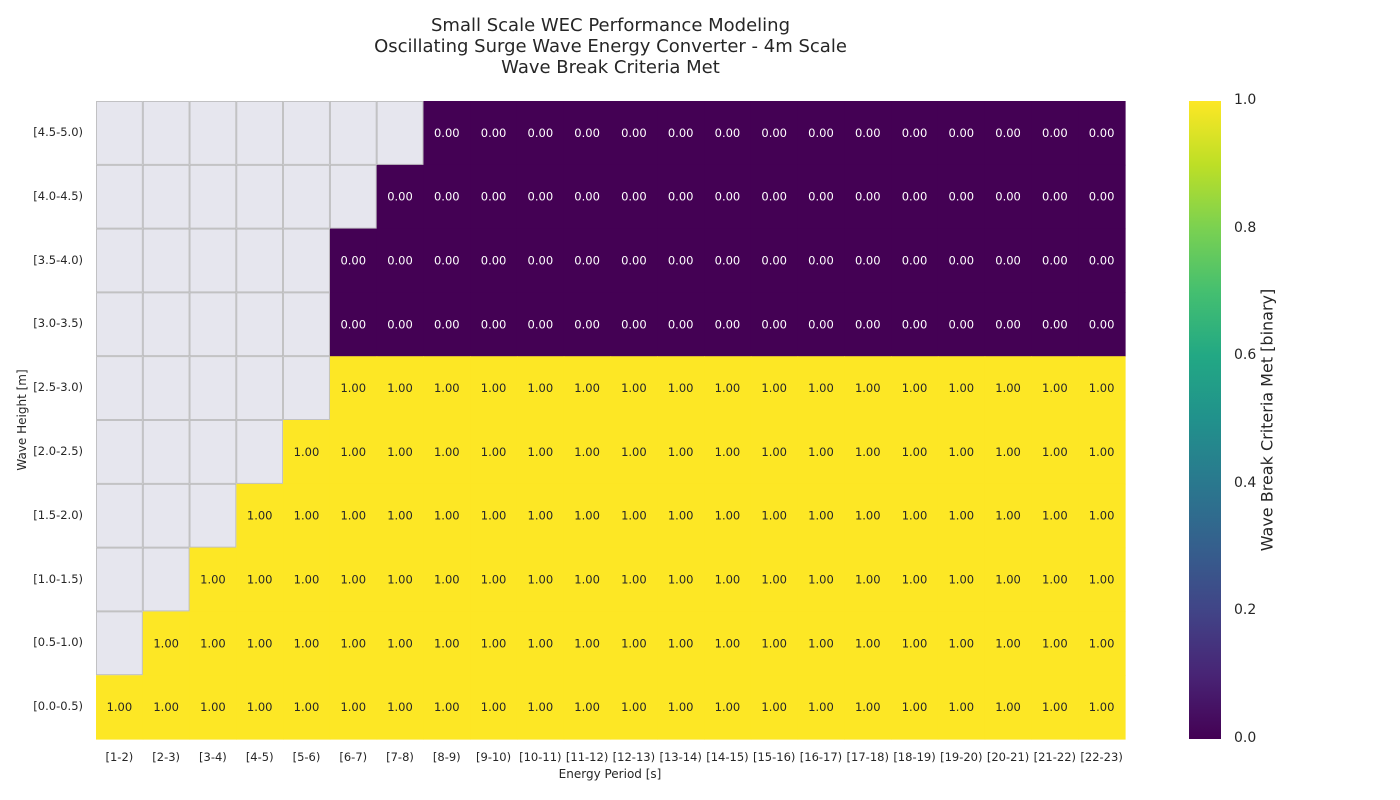 The width and height of the screenshot is (1400, 800). I want to click on y-tick-label: [1.5-2.0), so click(58, 514).